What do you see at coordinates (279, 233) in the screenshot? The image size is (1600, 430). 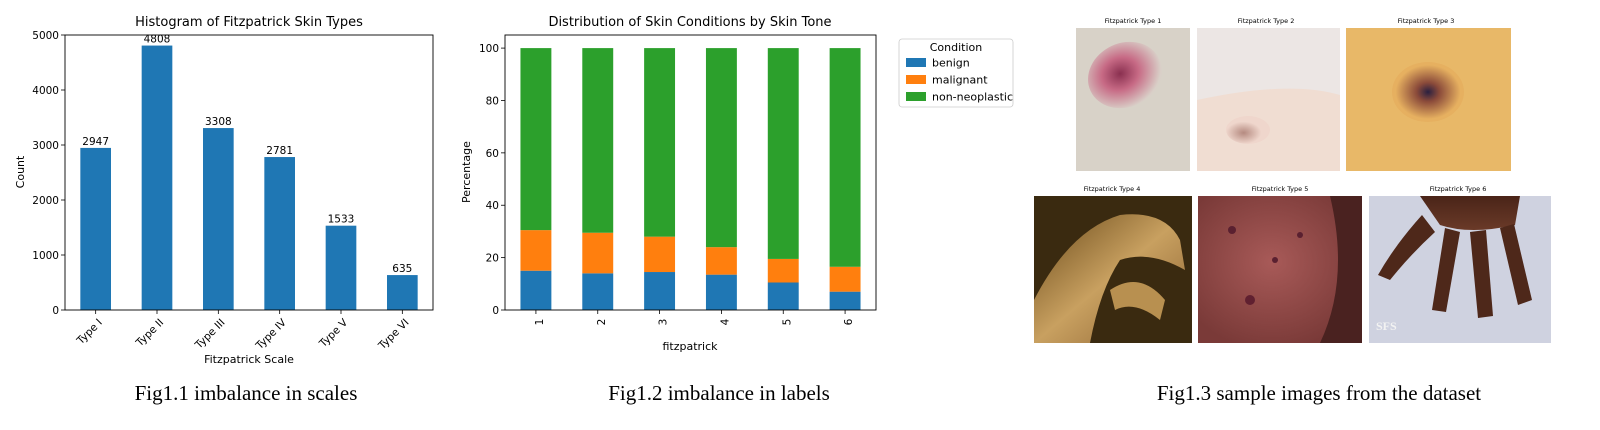 I see `bar-type-iv` at bounding box center [279, 233].